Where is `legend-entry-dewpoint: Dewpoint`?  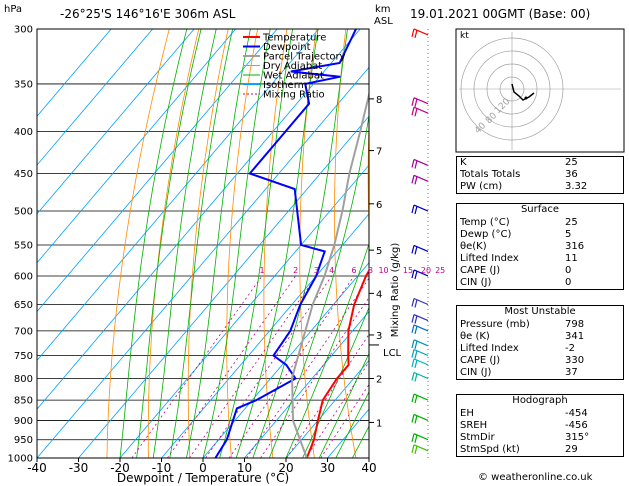
legend-entry-dewpoint: Dewpoint is located at coordinates (287, 47).